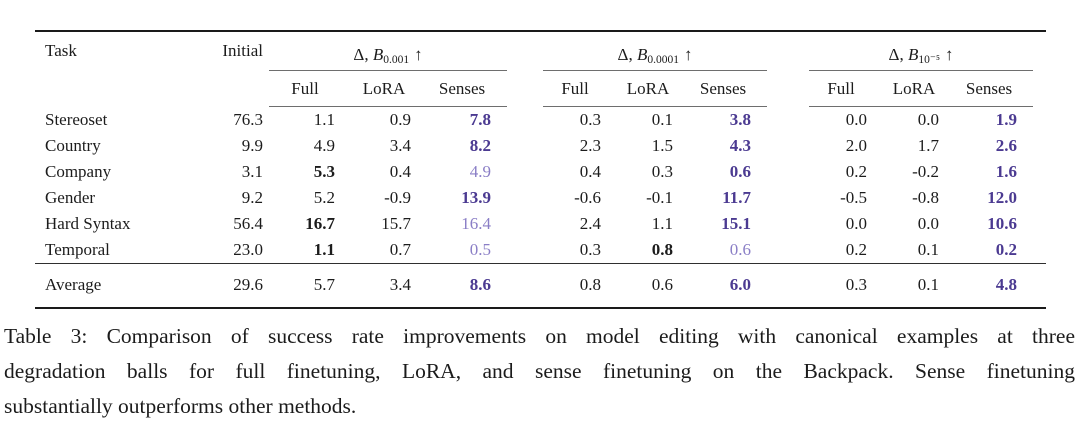 The width and height of the screenshot is (1080, 428). I want to click on value-cell: 0.7, so click(400, 249).